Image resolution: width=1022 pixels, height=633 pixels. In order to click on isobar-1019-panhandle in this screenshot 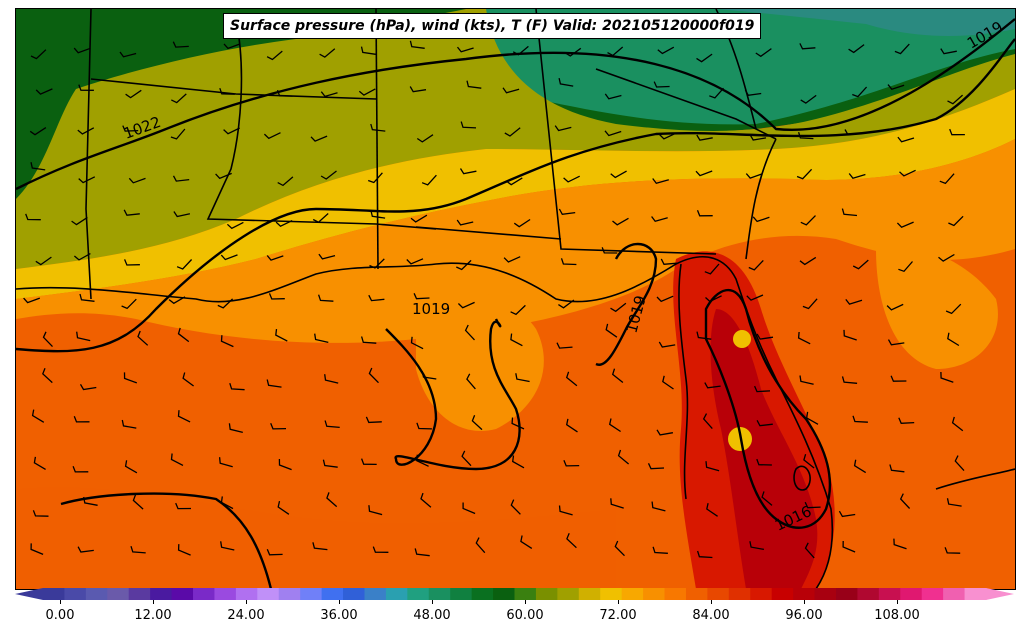, I will do `click(626, 304)`.